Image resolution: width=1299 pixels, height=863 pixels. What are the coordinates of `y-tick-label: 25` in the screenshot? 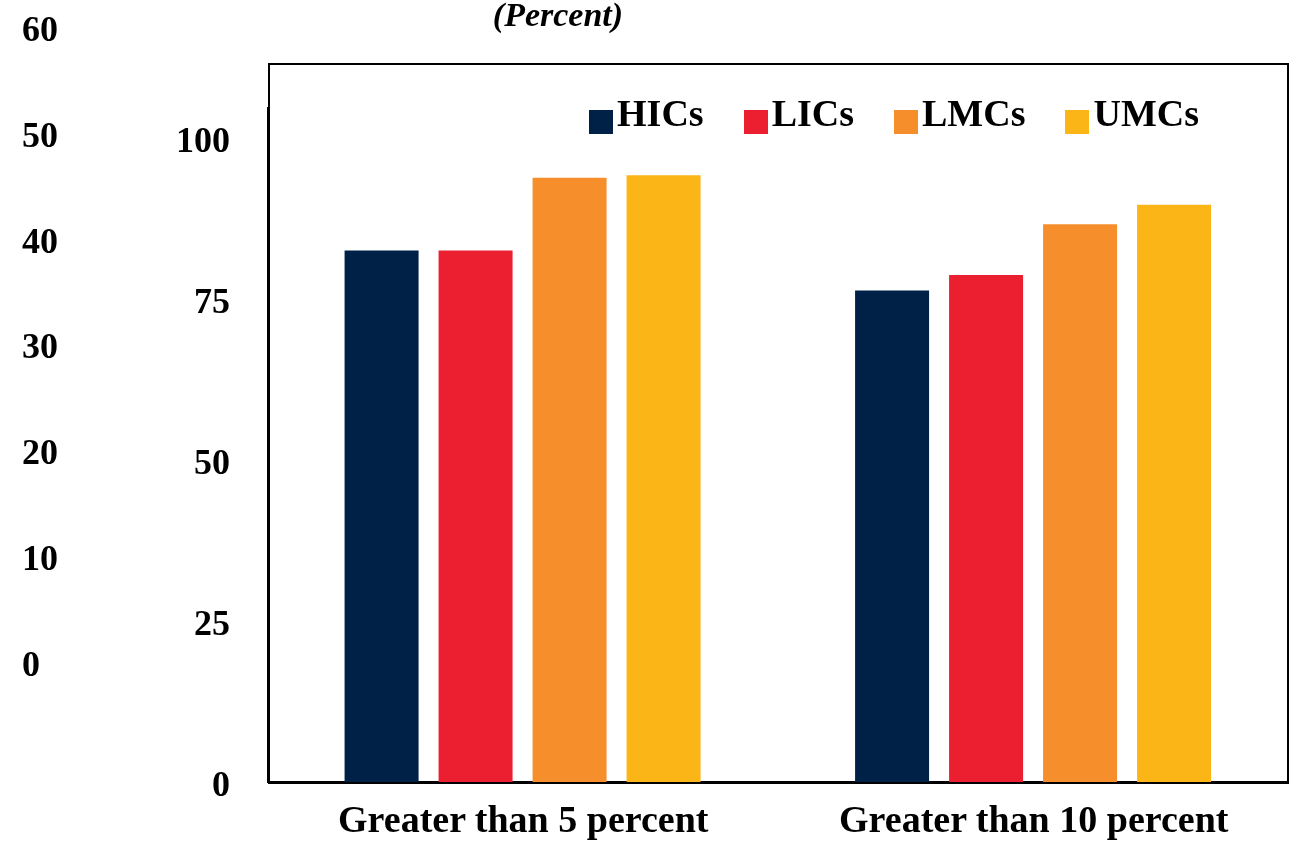 It's located at (212, 622).